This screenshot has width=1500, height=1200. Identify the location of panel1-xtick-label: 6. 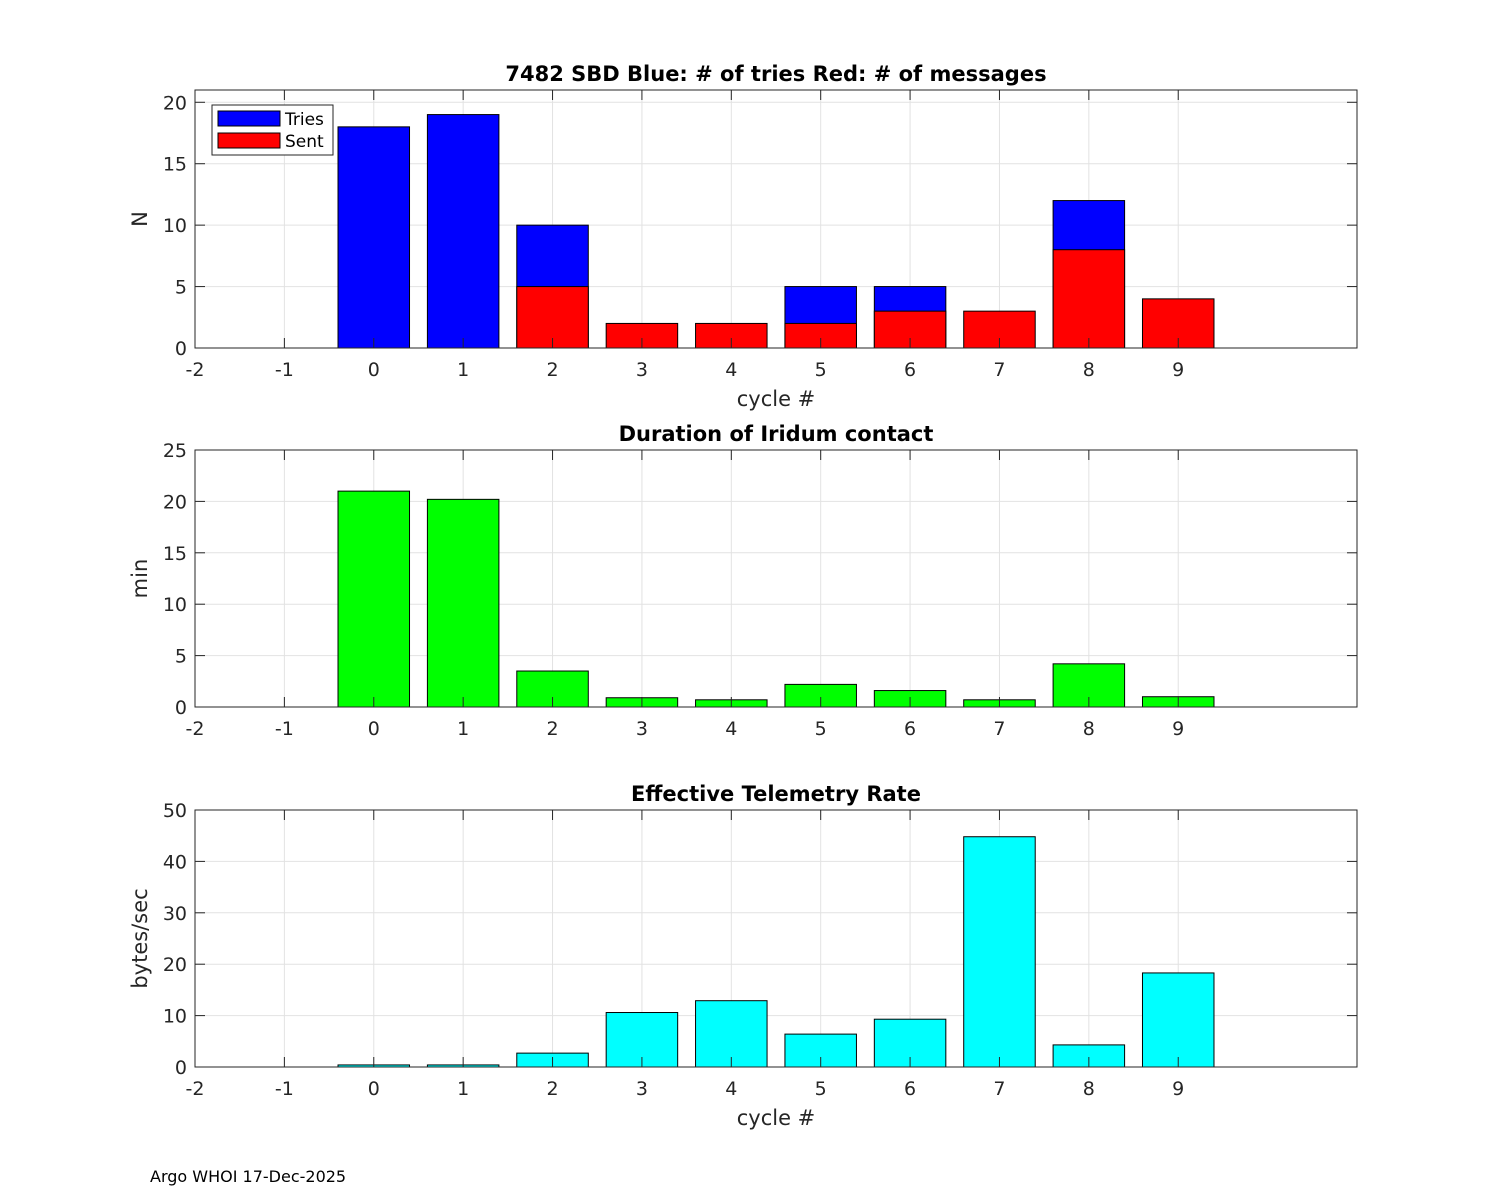
(910, 370).